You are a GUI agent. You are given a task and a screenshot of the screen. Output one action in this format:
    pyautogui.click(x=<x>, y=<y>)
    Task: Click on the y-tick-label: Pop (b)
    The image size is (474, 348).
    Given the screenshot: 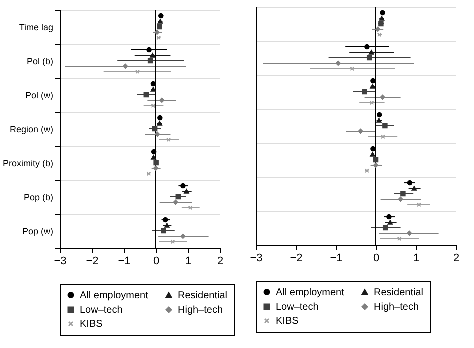 What is the action you would take?
    pyautogui.click(x=39, y=197)
    